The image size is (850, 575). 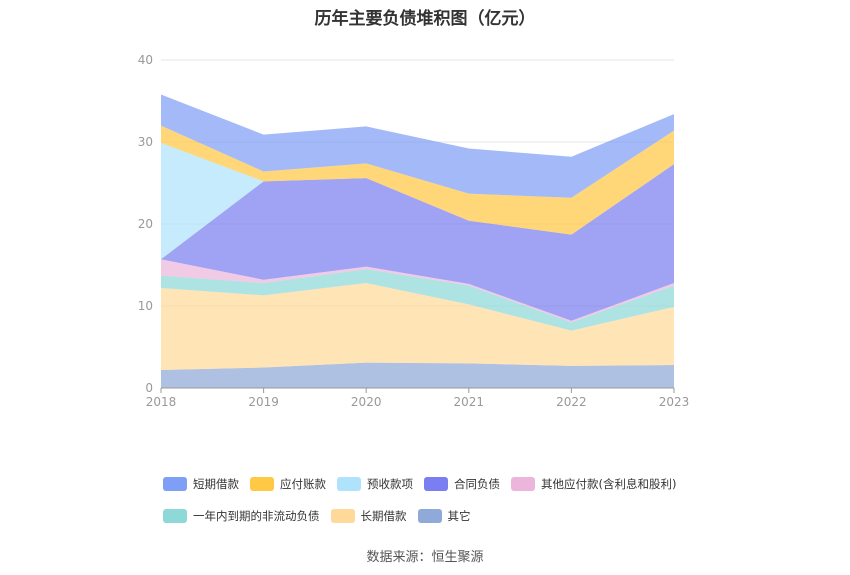 I want to click on y-tick-label: 30, so click(x=145, y=142).